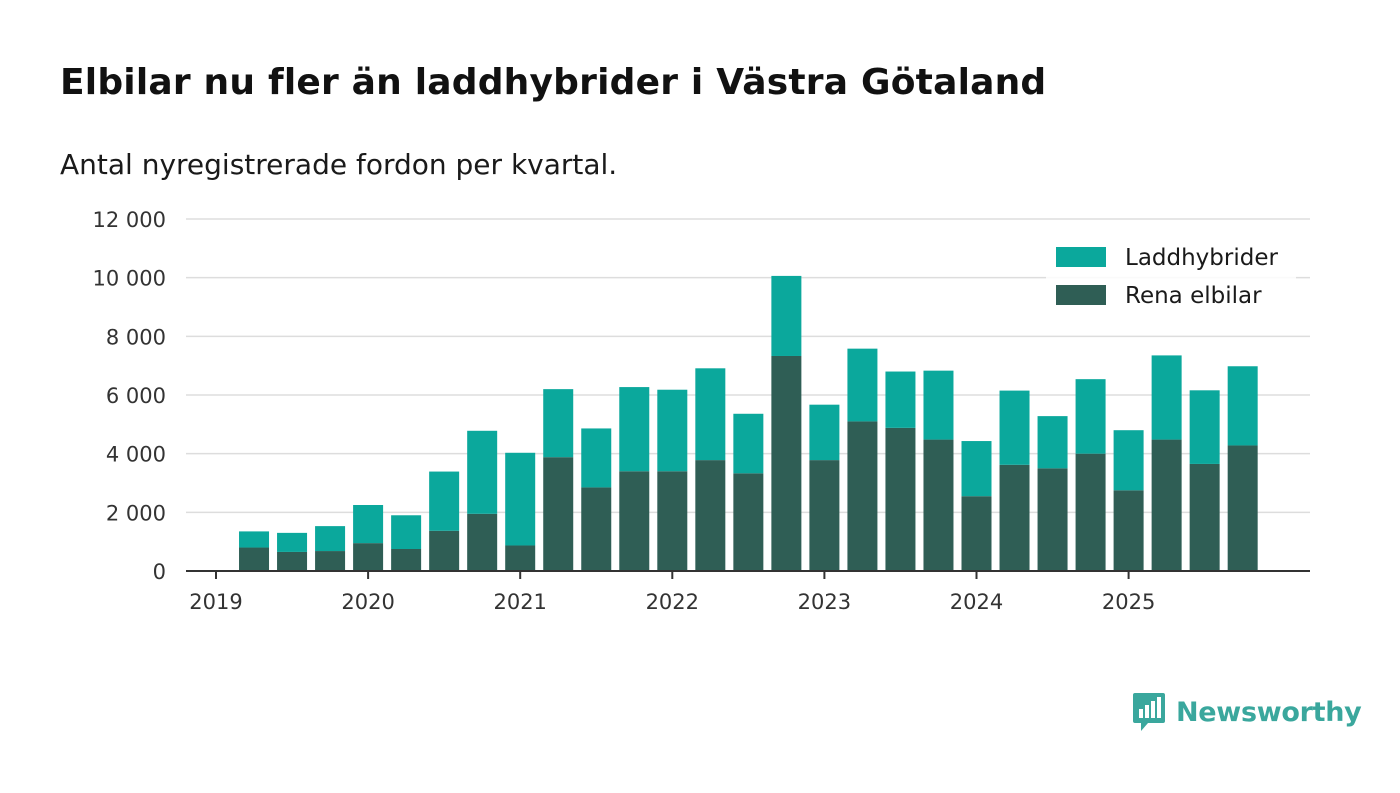 The image size is (1400, 793). What do you see at coordinates (136, 337) in the screenshot?
I see `y-tick-label: 8 000` at bounding box center [136, 337].